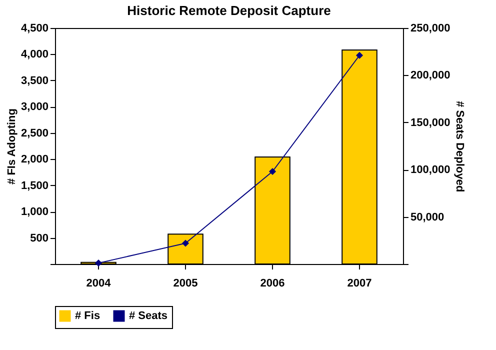 The height and width of the screenshot is (350, 496). Describe the element at coordinates (185, 284) in the screenshot. I see `x-tick-label: 2005` at that location.